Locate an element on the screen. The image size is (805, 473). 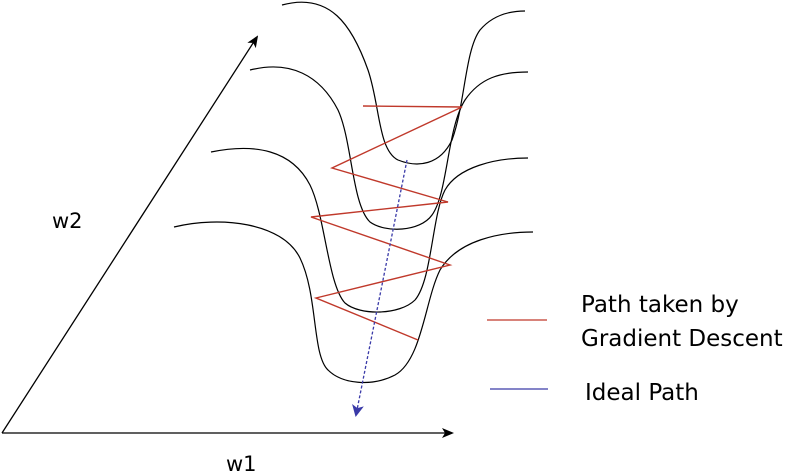
x-axis-label: w1 is located at coordinates (241, 462).